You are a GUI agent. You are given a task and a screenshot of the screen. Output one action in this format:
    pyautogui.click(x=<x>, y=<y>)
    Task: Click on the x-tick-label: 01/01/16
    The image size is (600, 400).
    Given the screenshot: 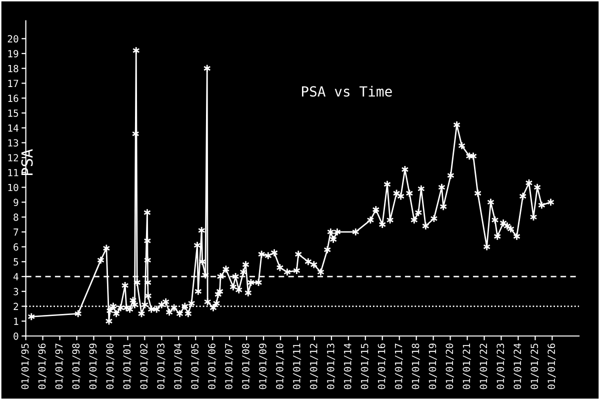 What is the action you would take?
    pyautogui.click(x=382, y=367)
    